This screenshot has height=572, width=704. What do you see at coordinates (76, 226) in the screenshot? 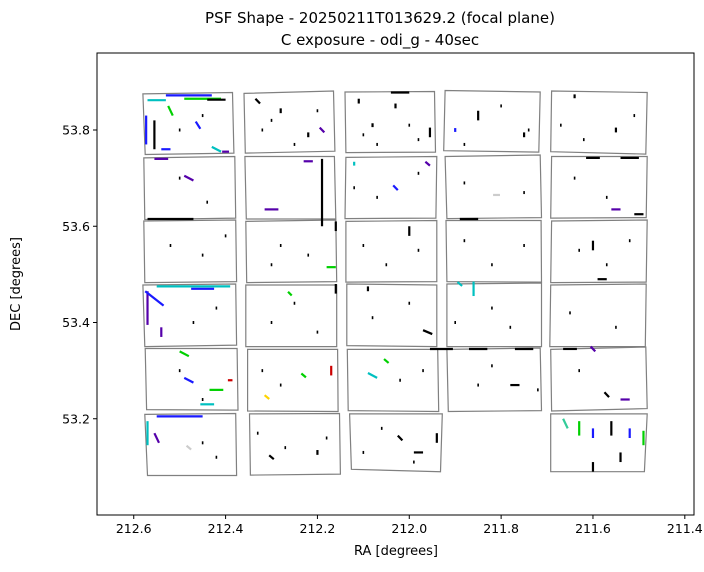
I see `y-tick-label: 53.6` at bounding box center [76, 226].